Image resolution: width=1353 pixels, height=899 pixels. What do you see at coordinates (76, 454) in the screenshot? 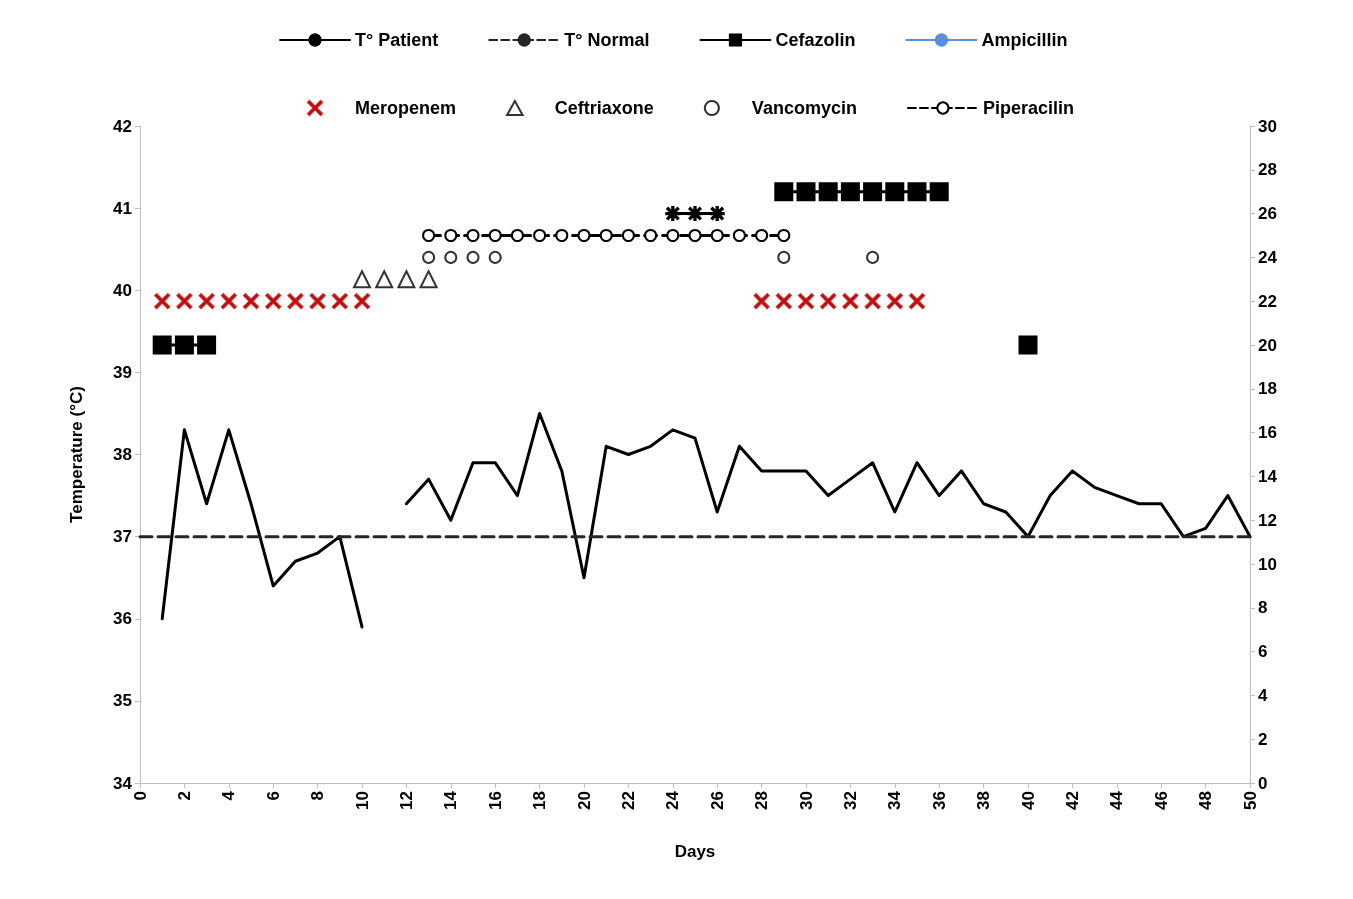
I see `y-axis-title: Temperature (°C)` at bounding box center [76, 454].